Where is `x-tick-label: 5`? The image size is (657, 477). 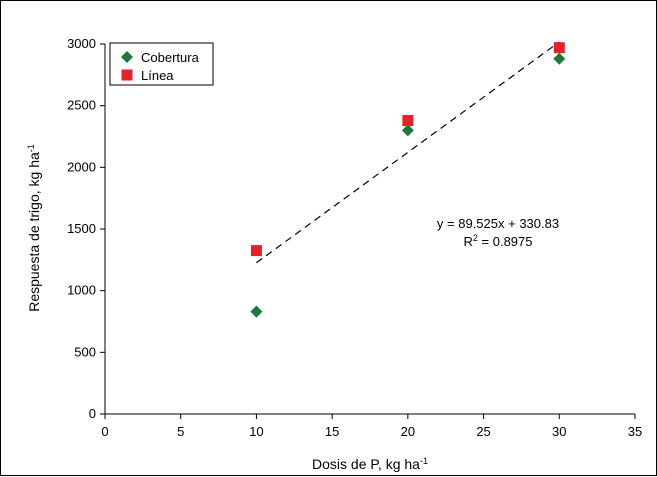
x-tick-label: 5 is located at coordinates (180, 431).